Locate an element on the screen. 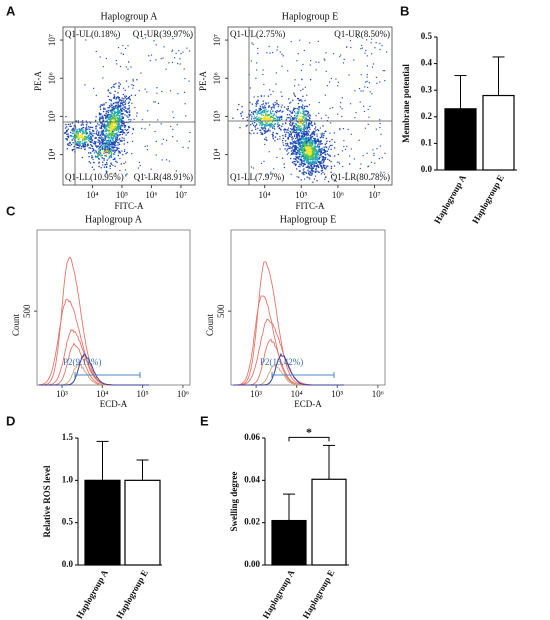  histogram-curve is located at coordinates (94, 369).